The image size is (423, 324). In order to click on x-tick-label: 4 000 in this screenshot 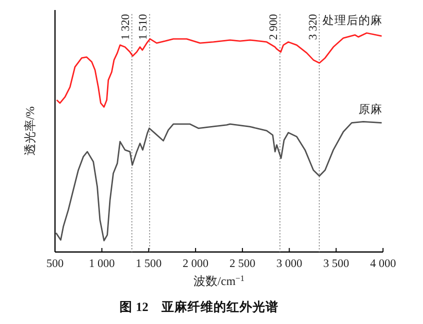, I will do `click(383, 264)`.